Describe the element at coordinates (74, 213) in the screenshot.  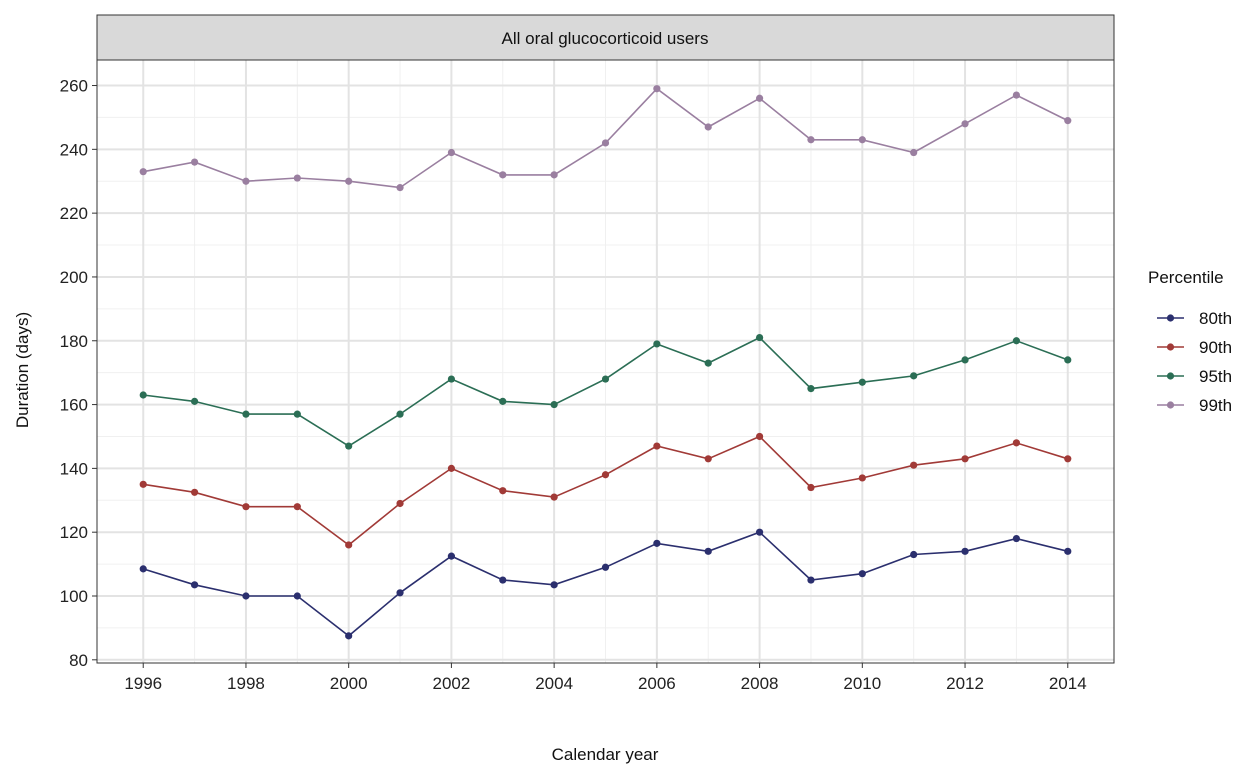
I see `y-tick-label: 220` at that location.